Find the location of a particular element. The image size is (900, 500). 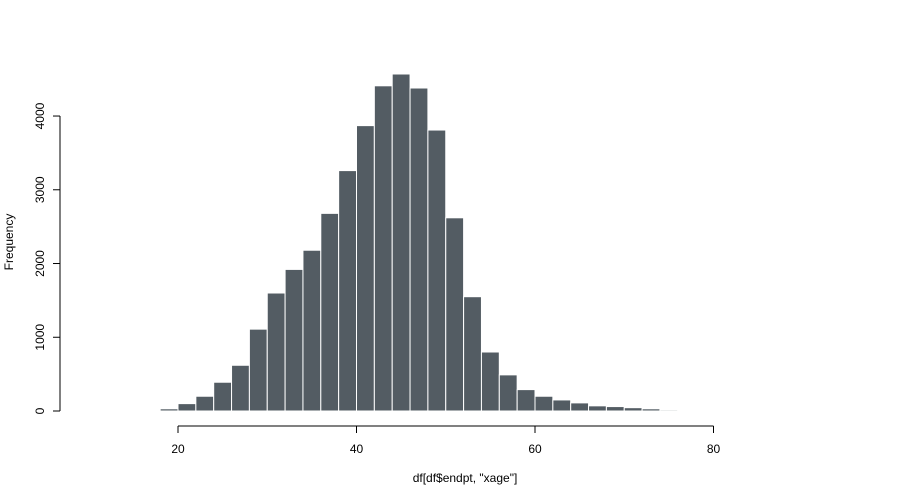

y-tick-label: 3000 is located at coordinates (40, 189).